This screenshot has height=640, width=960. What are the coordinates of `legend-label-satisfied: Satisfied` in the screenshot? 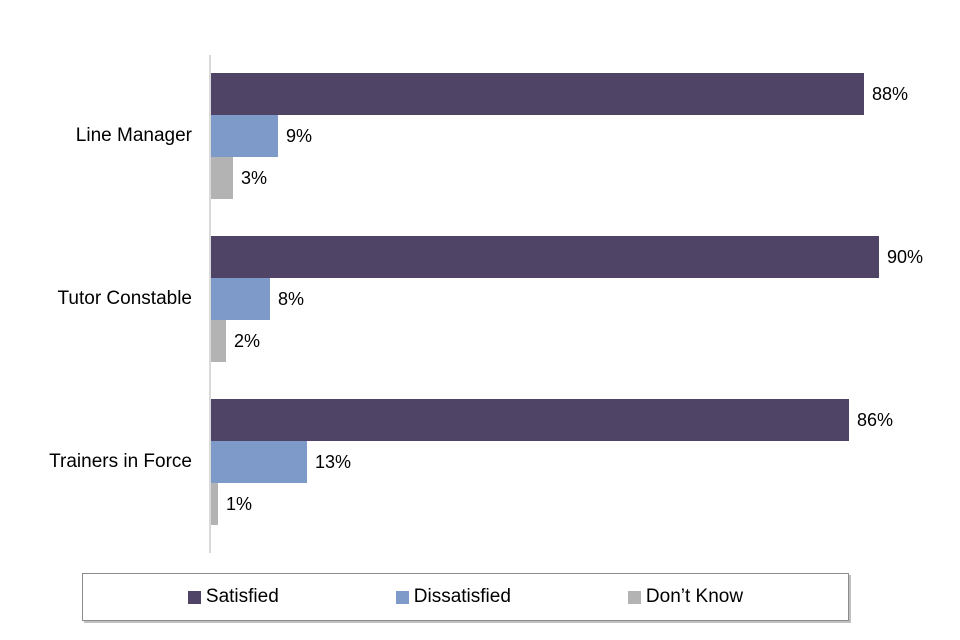 It's located at (242, 596).